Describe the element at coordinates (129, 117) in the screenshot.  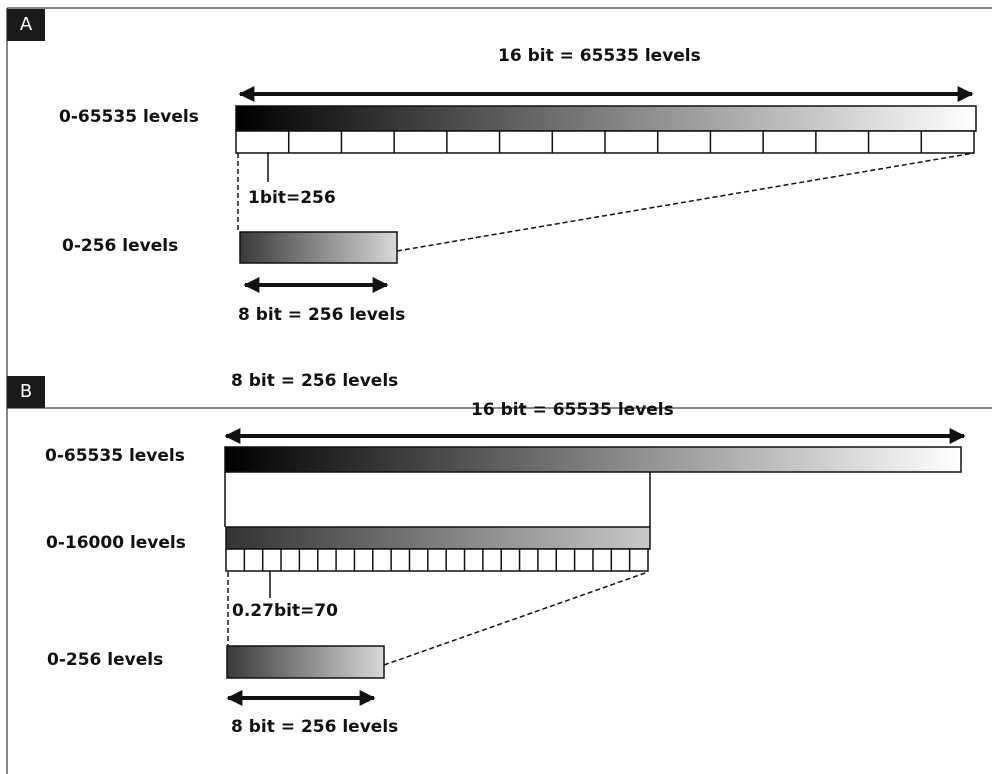
I see `row-full-label-a: 0-65535 levels` at that location.